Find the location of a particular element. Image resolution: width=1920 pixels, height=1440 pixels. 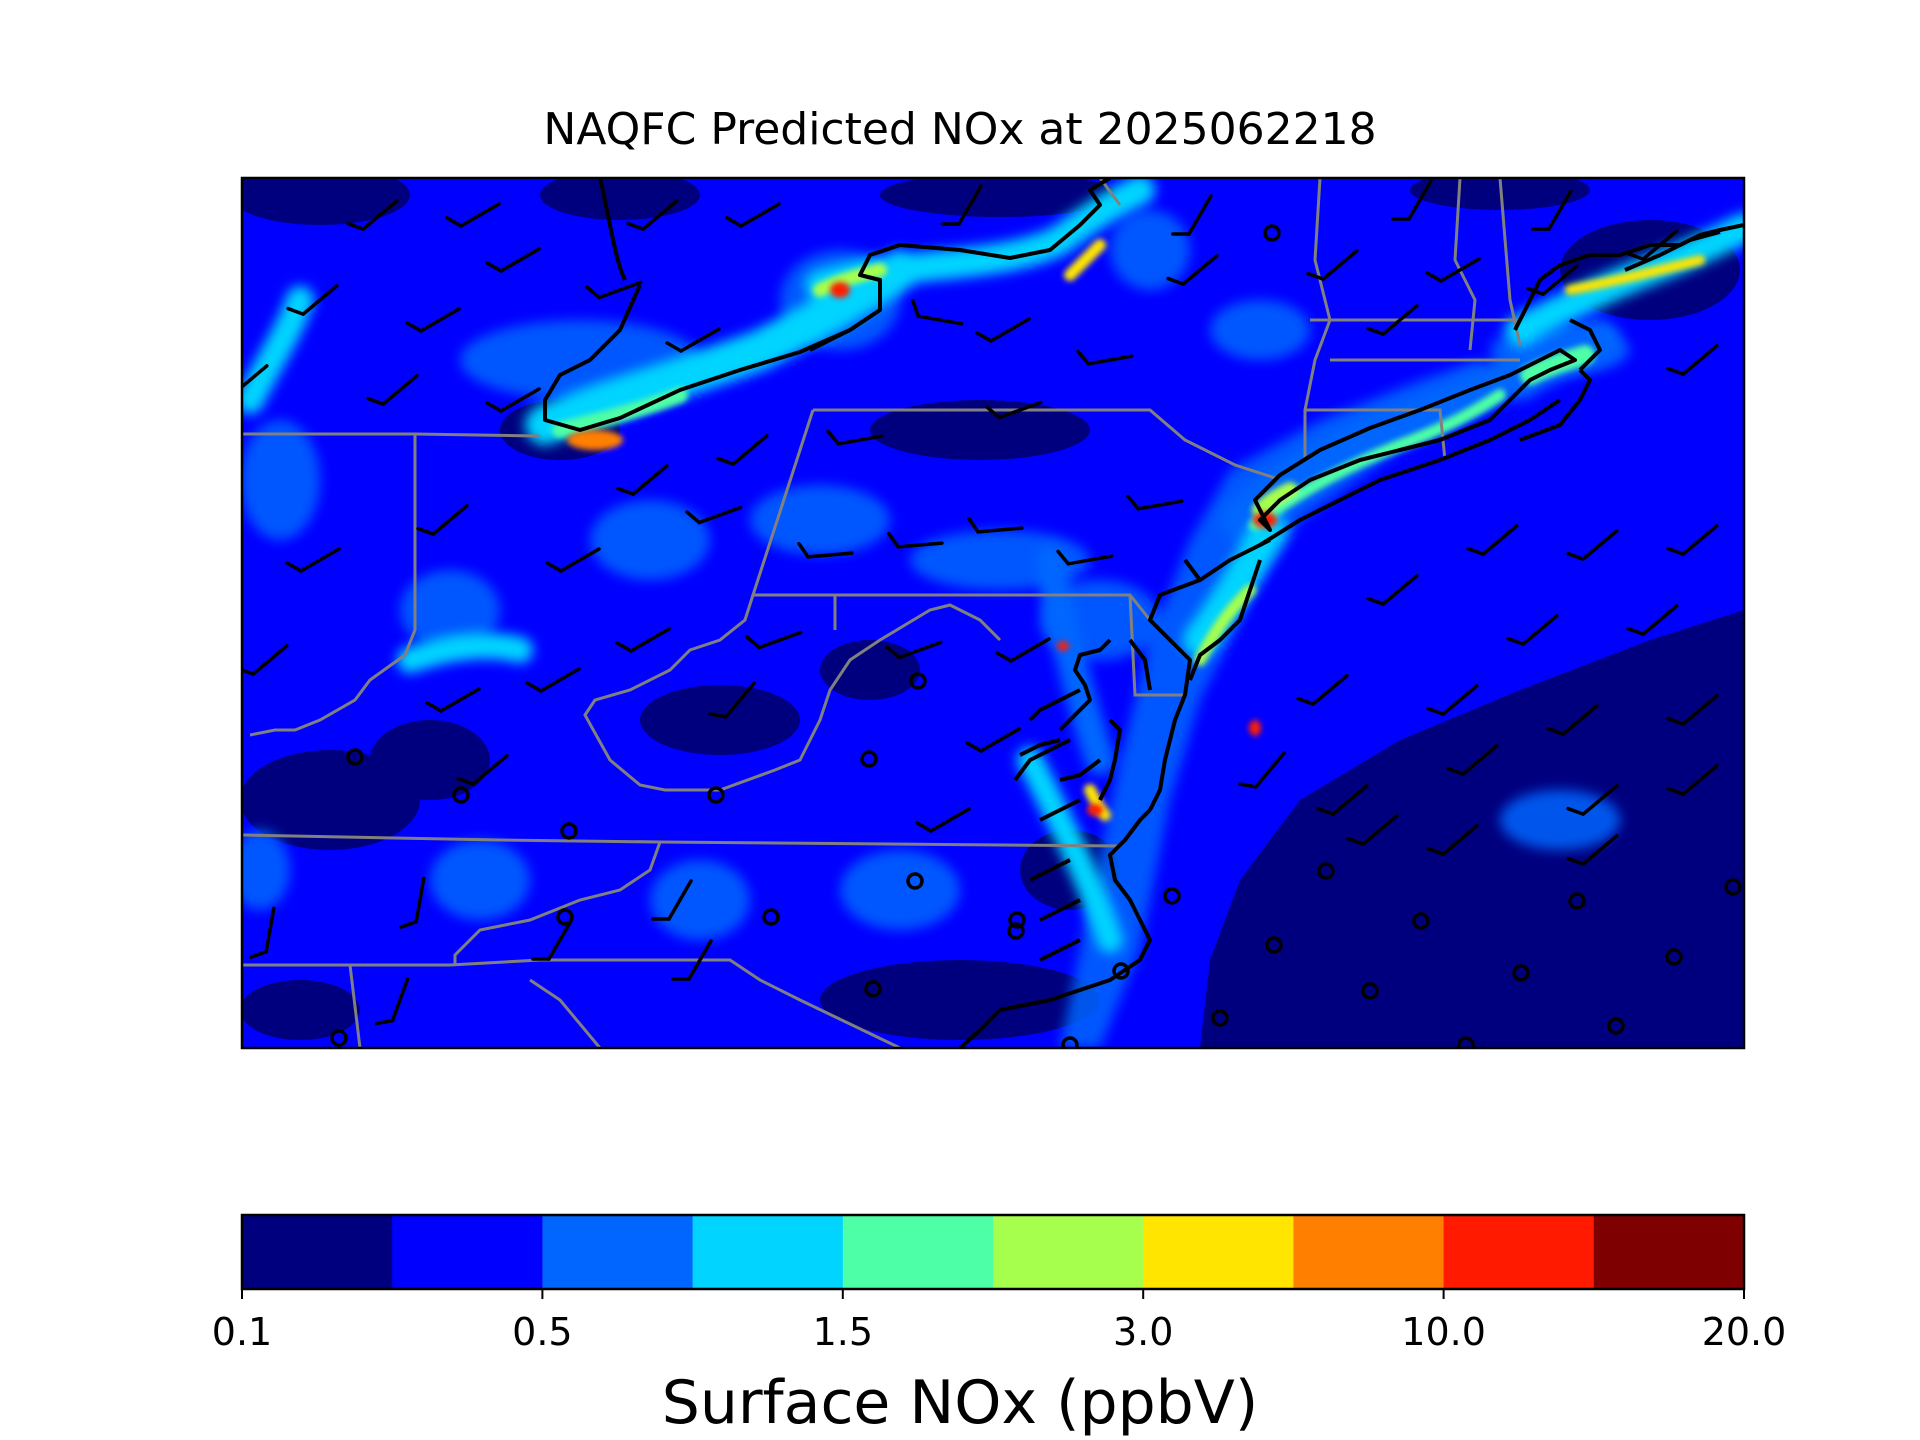

colorbar-frame is located at coordinates (993, 1252).